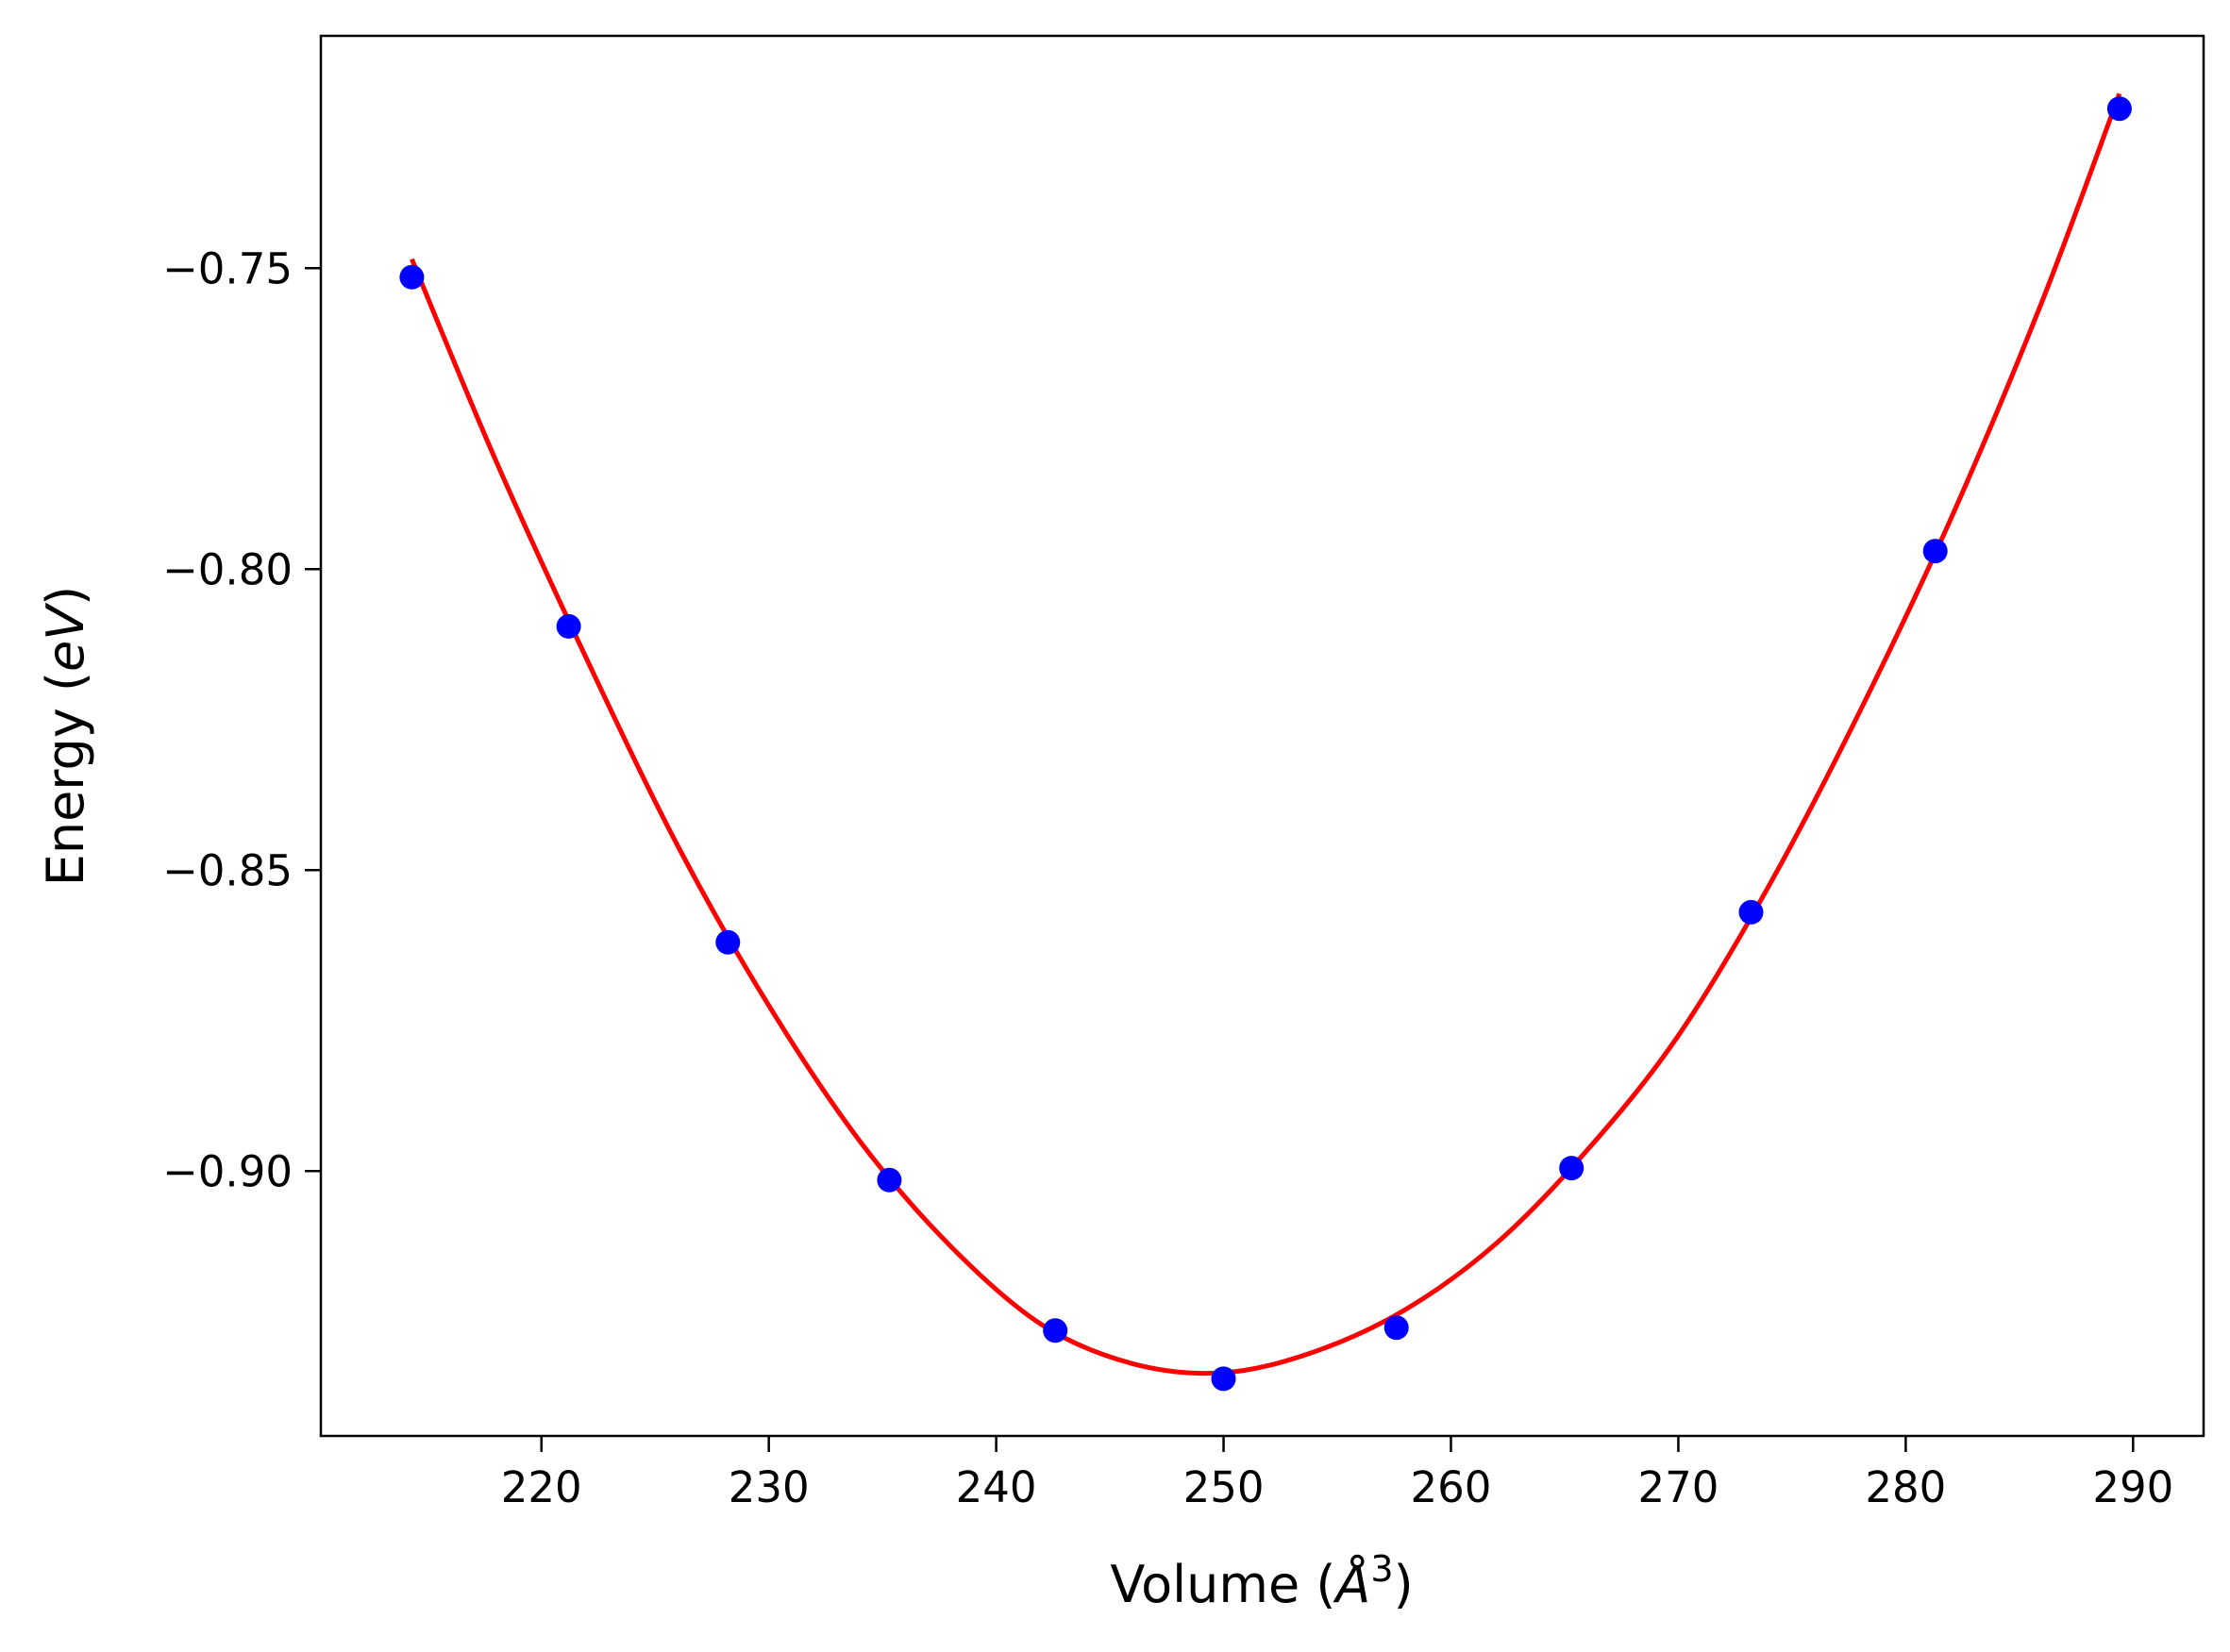 Image resolution: width=2230 pixels, height=1652 pixels. I want to click on y-axis-ticks: −0.75 −0.80 −0.85 −0.90, so click(241, 719).